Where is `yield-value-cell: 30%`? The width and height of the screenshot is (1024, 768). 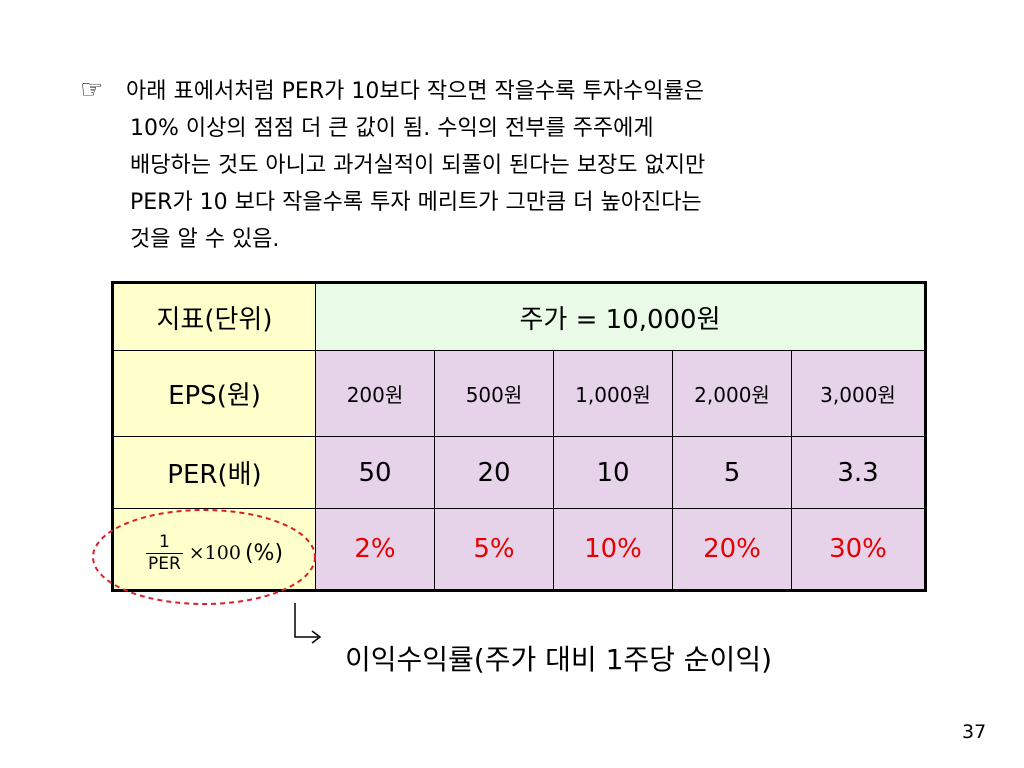
yield-value-cell: 30% is located at coordinates (858, 549).